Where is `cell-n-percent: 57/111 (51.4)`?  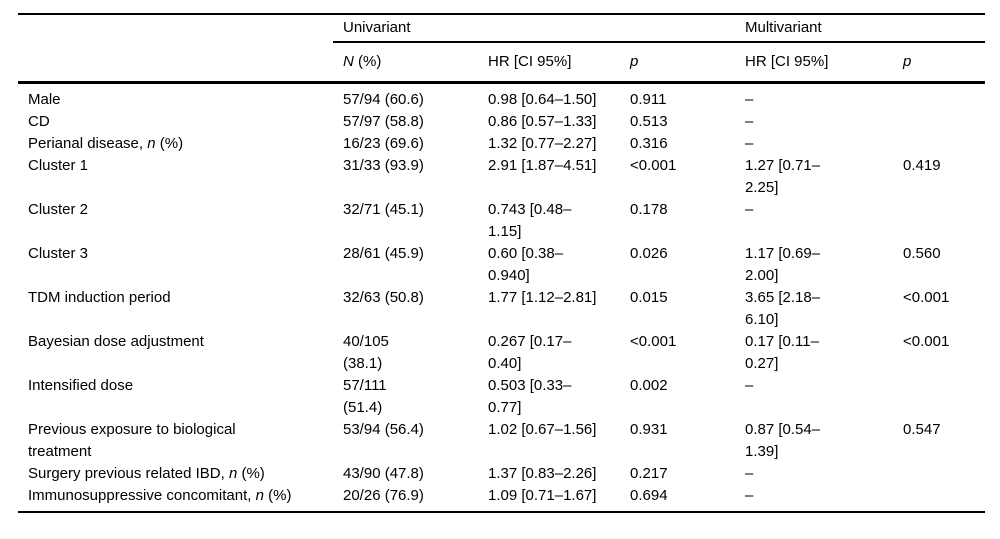 cell-n-percent: 57/111 (51.4) is located at coordinates (365, 396).